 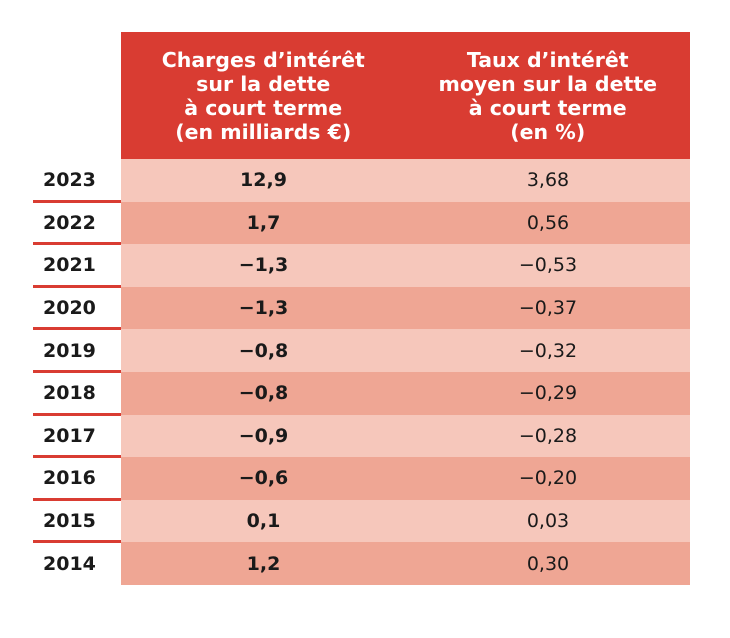 What do you see at coordinates (69, 222) in the screenshot?
I see `row-year: 2022` at bounding box center [69, 222].